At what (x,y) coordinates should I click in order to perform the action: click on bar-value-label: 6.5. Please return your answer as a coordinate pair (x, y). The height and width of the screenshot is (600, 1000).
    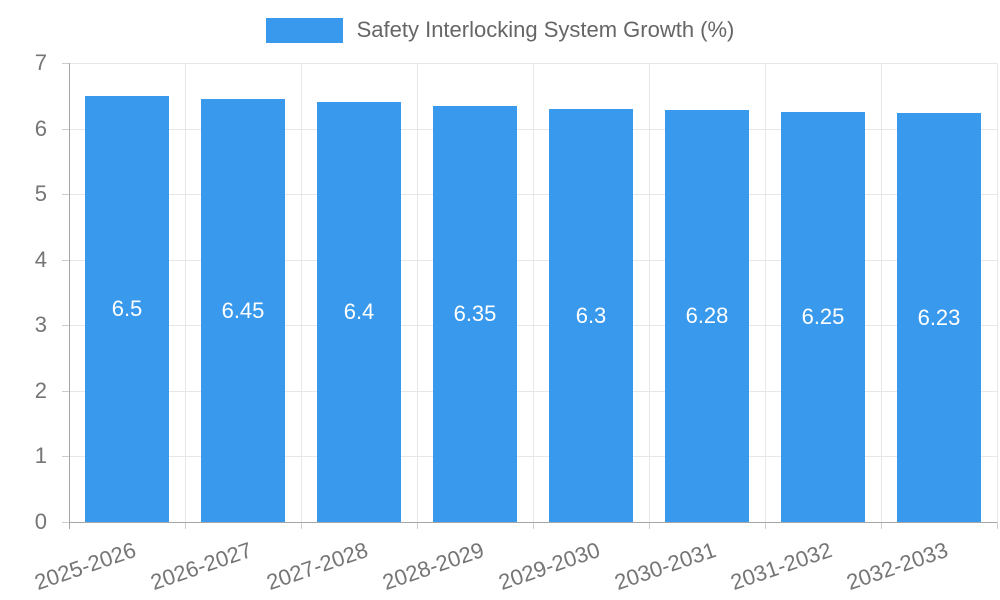
    Looking at the image, I should click on (127, 308).